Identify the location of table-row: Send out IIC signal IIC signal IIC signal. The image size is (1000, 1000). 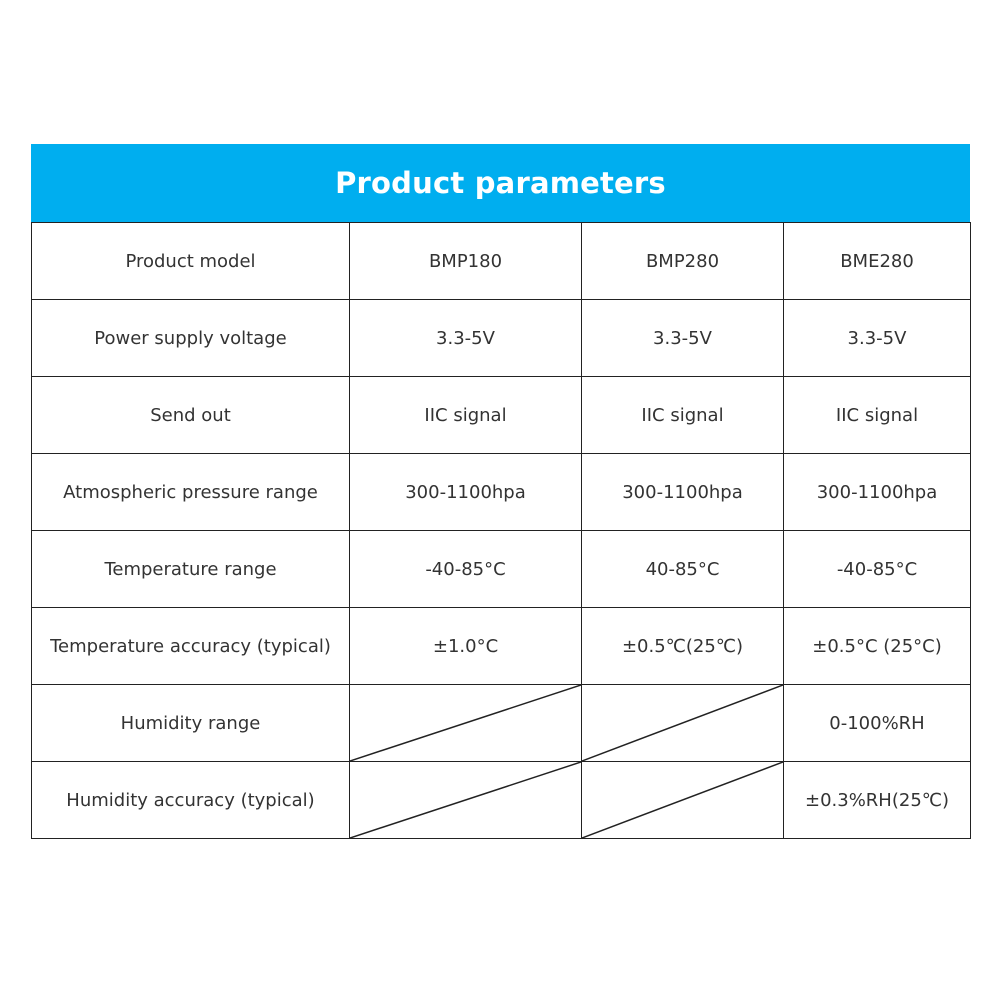
(501, 415).